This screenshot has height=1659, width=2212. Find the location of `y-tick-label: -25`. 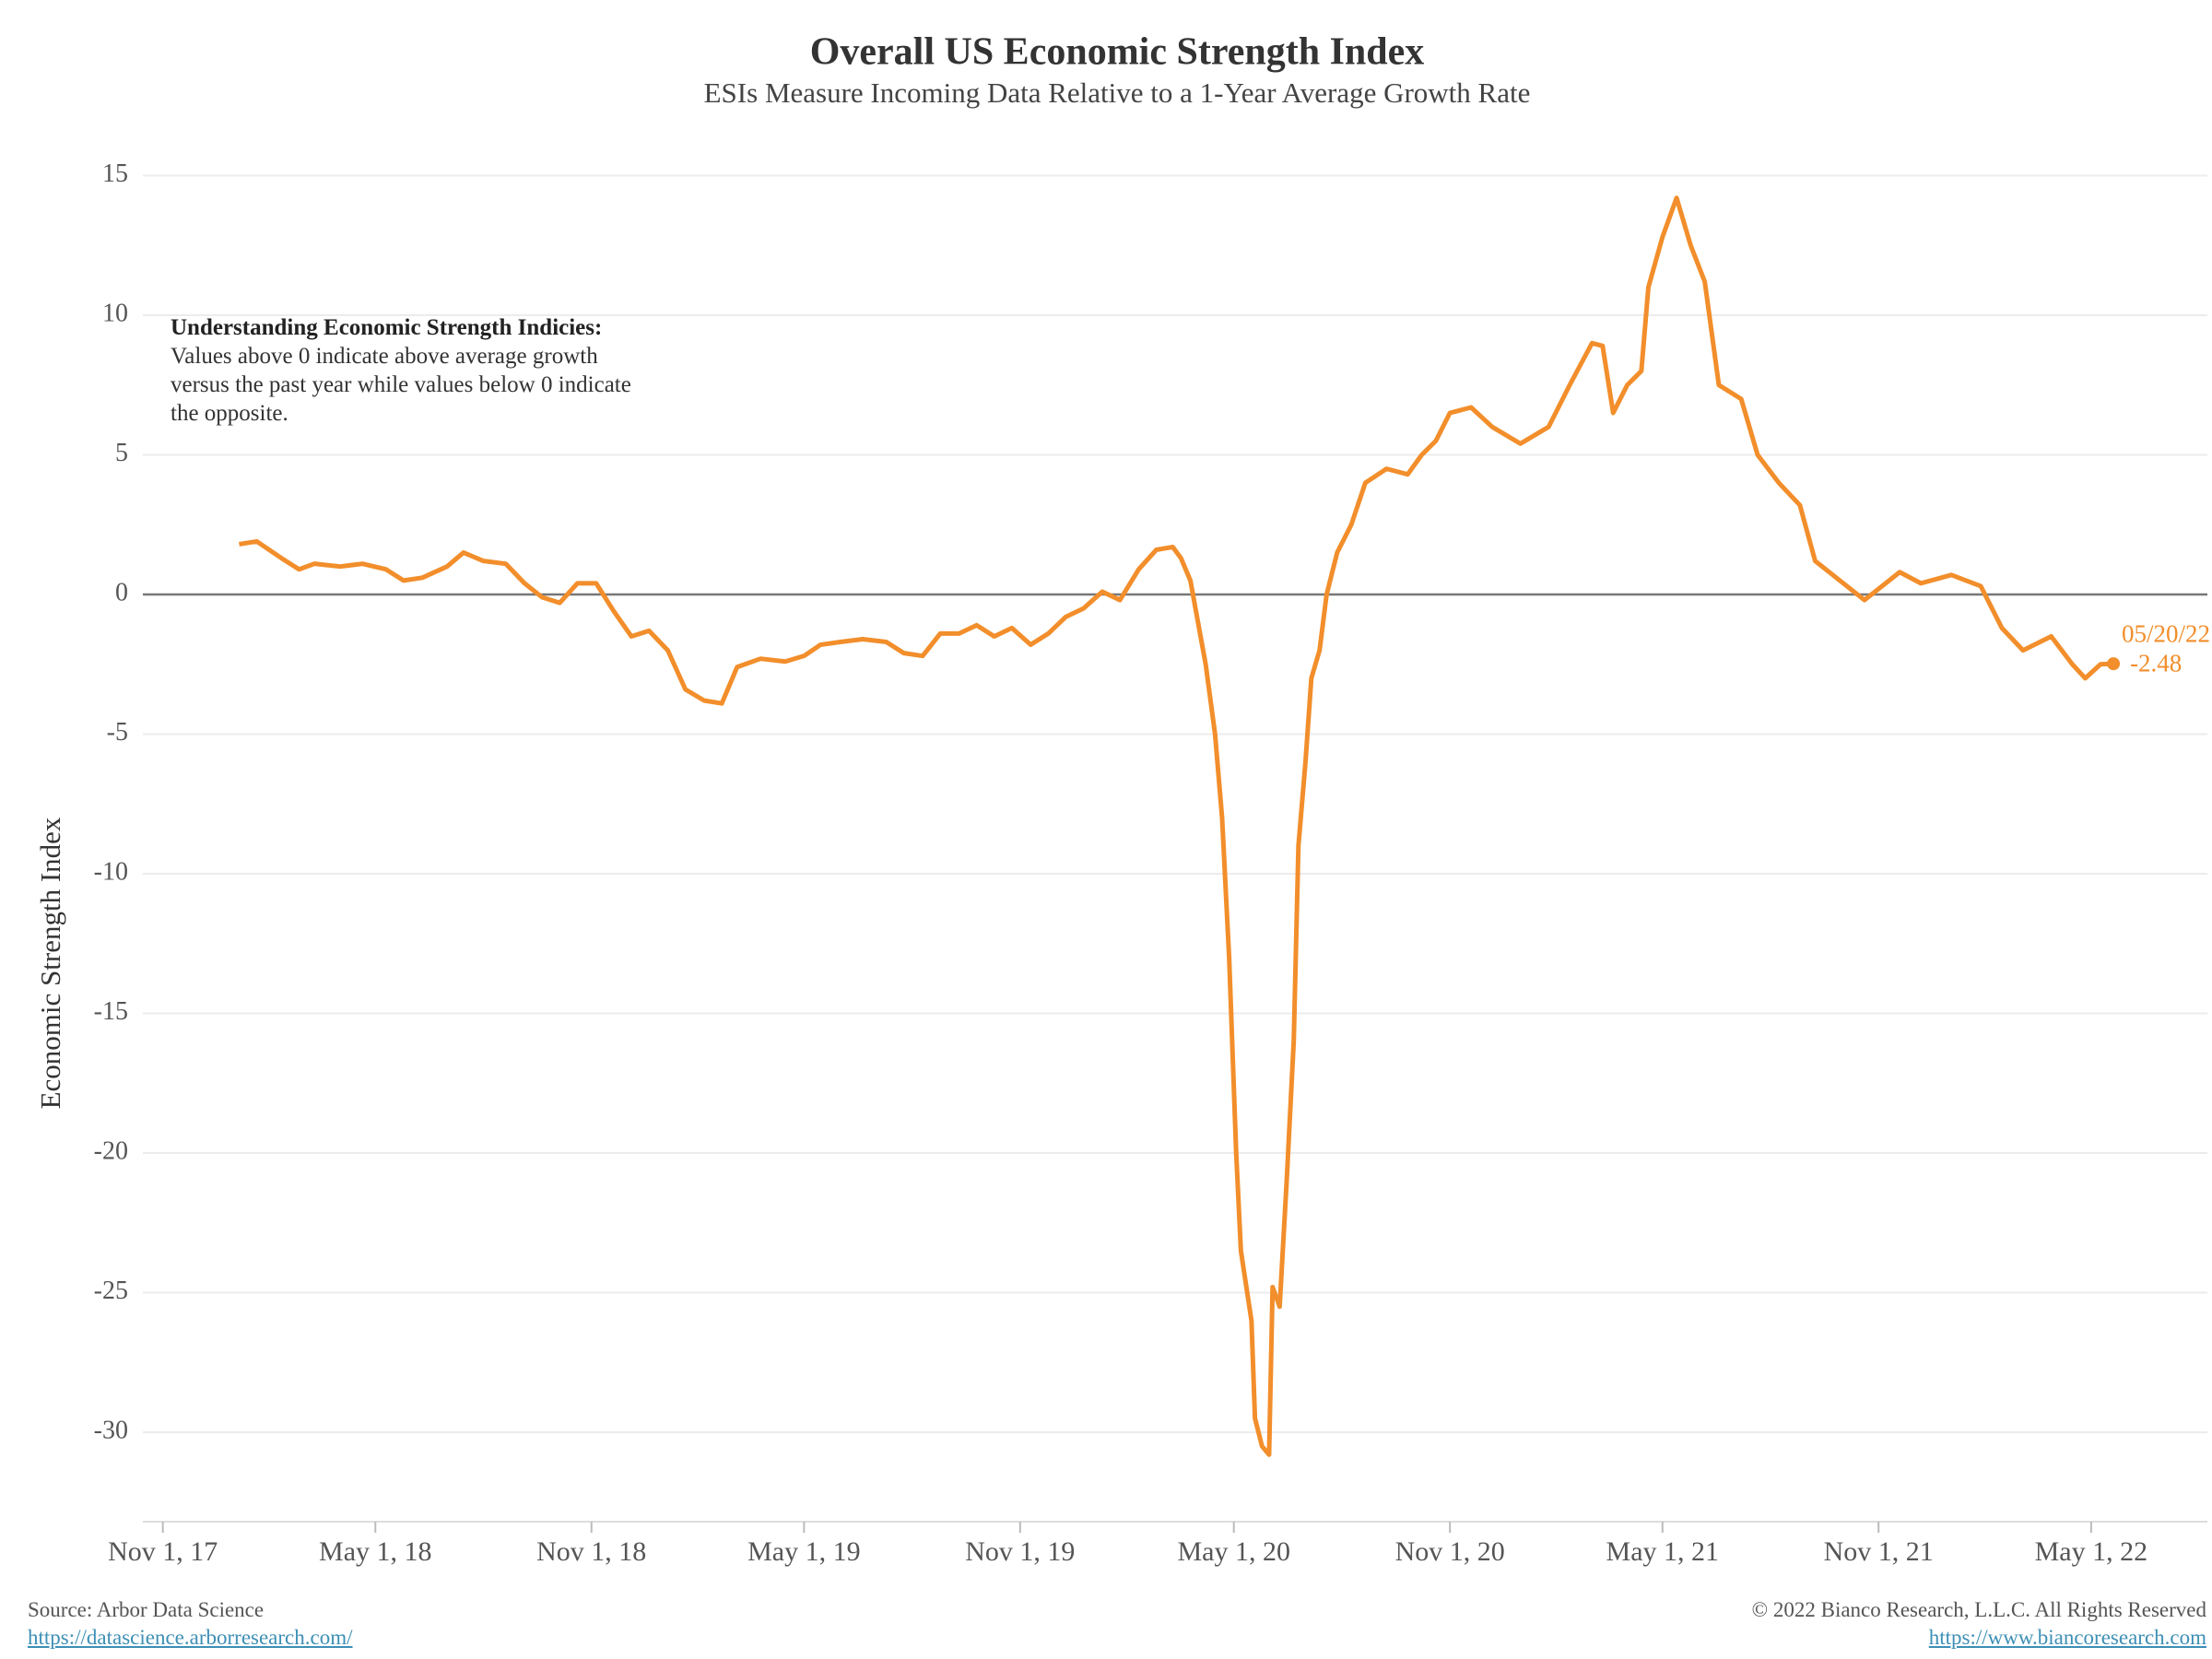

y-tick-label: -25 is located at coordinates (111, 1291).